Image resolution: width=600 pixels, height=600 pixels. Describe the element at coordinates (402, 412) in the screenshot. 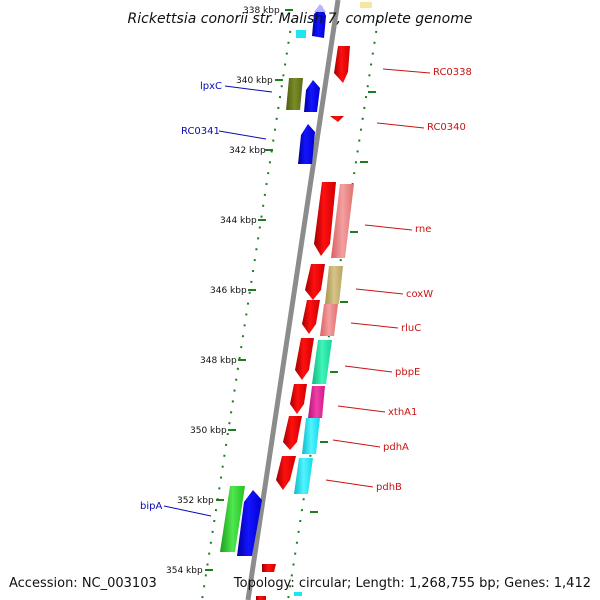

I see `gene-label: xthA1` at that location.